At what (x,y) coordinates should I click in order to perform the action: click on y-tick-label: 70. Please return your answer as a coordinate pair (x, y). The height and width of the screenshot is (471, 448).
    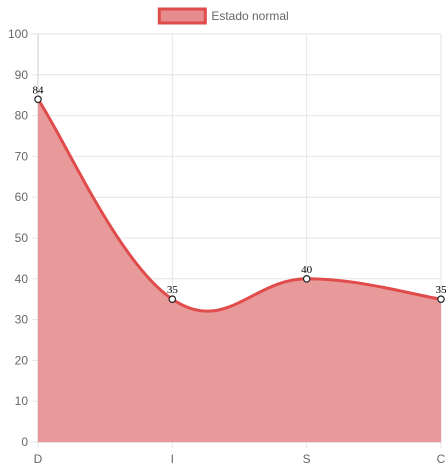
    Looking at the image, I should click on (22, 156).